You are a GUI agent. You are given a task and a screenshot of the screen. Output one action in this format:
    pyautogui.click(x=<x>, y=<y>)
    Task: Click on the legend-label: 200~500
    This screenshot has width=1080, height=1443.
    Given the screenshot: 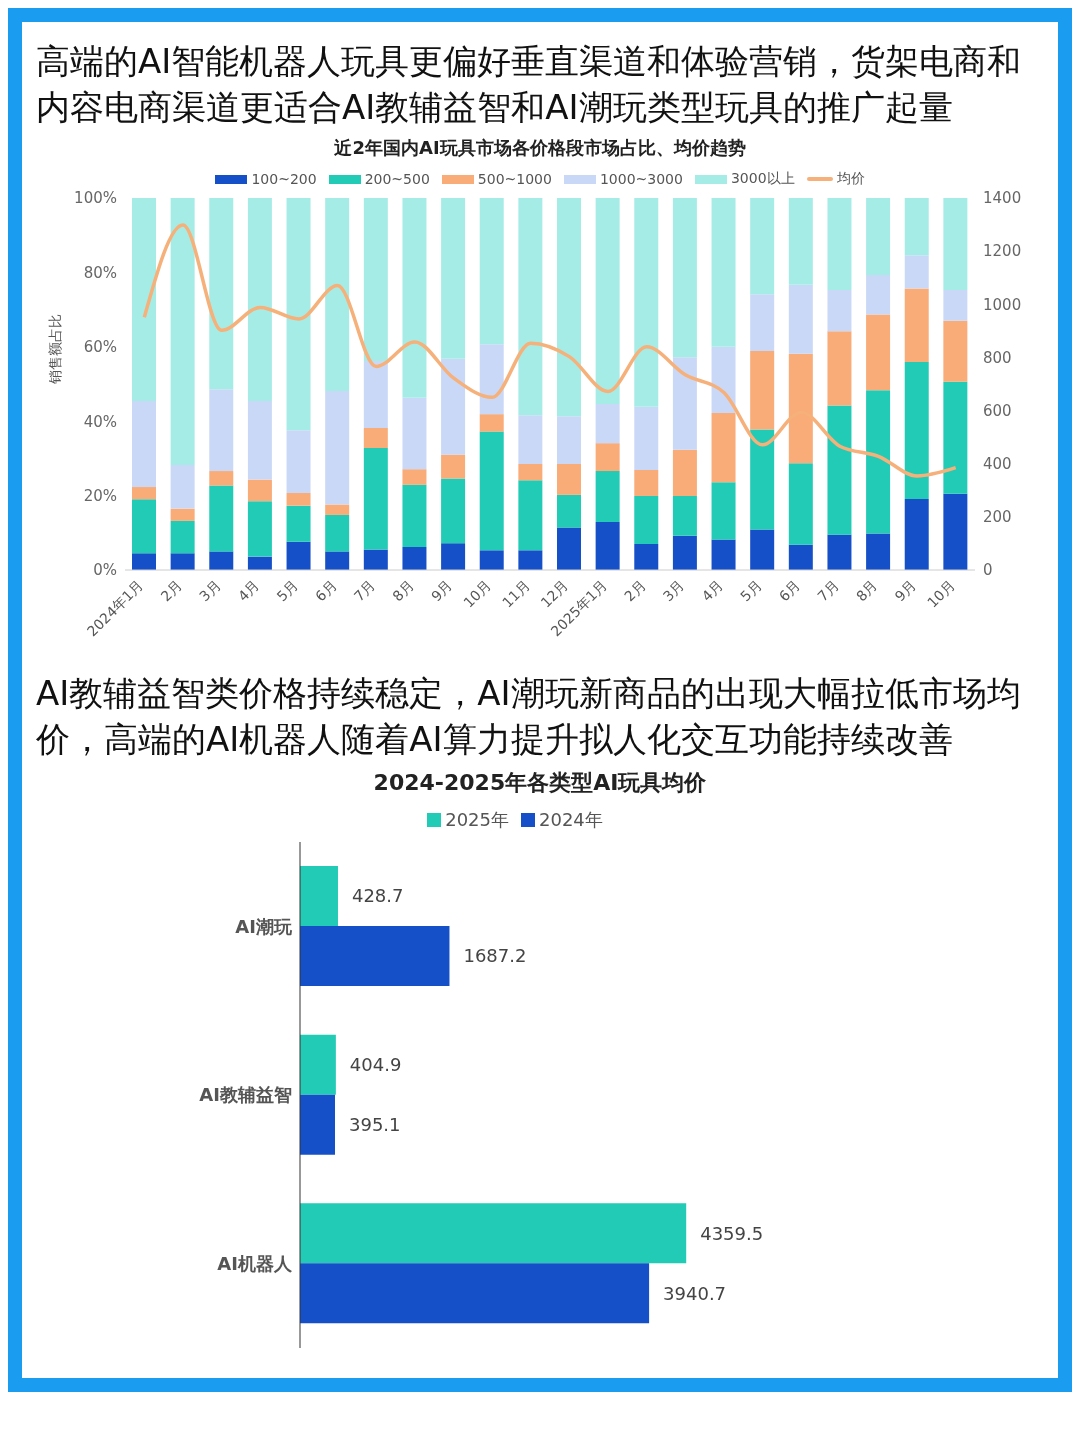 What is the action you would take?
    pyautogui.click(x=397, y=179)
    